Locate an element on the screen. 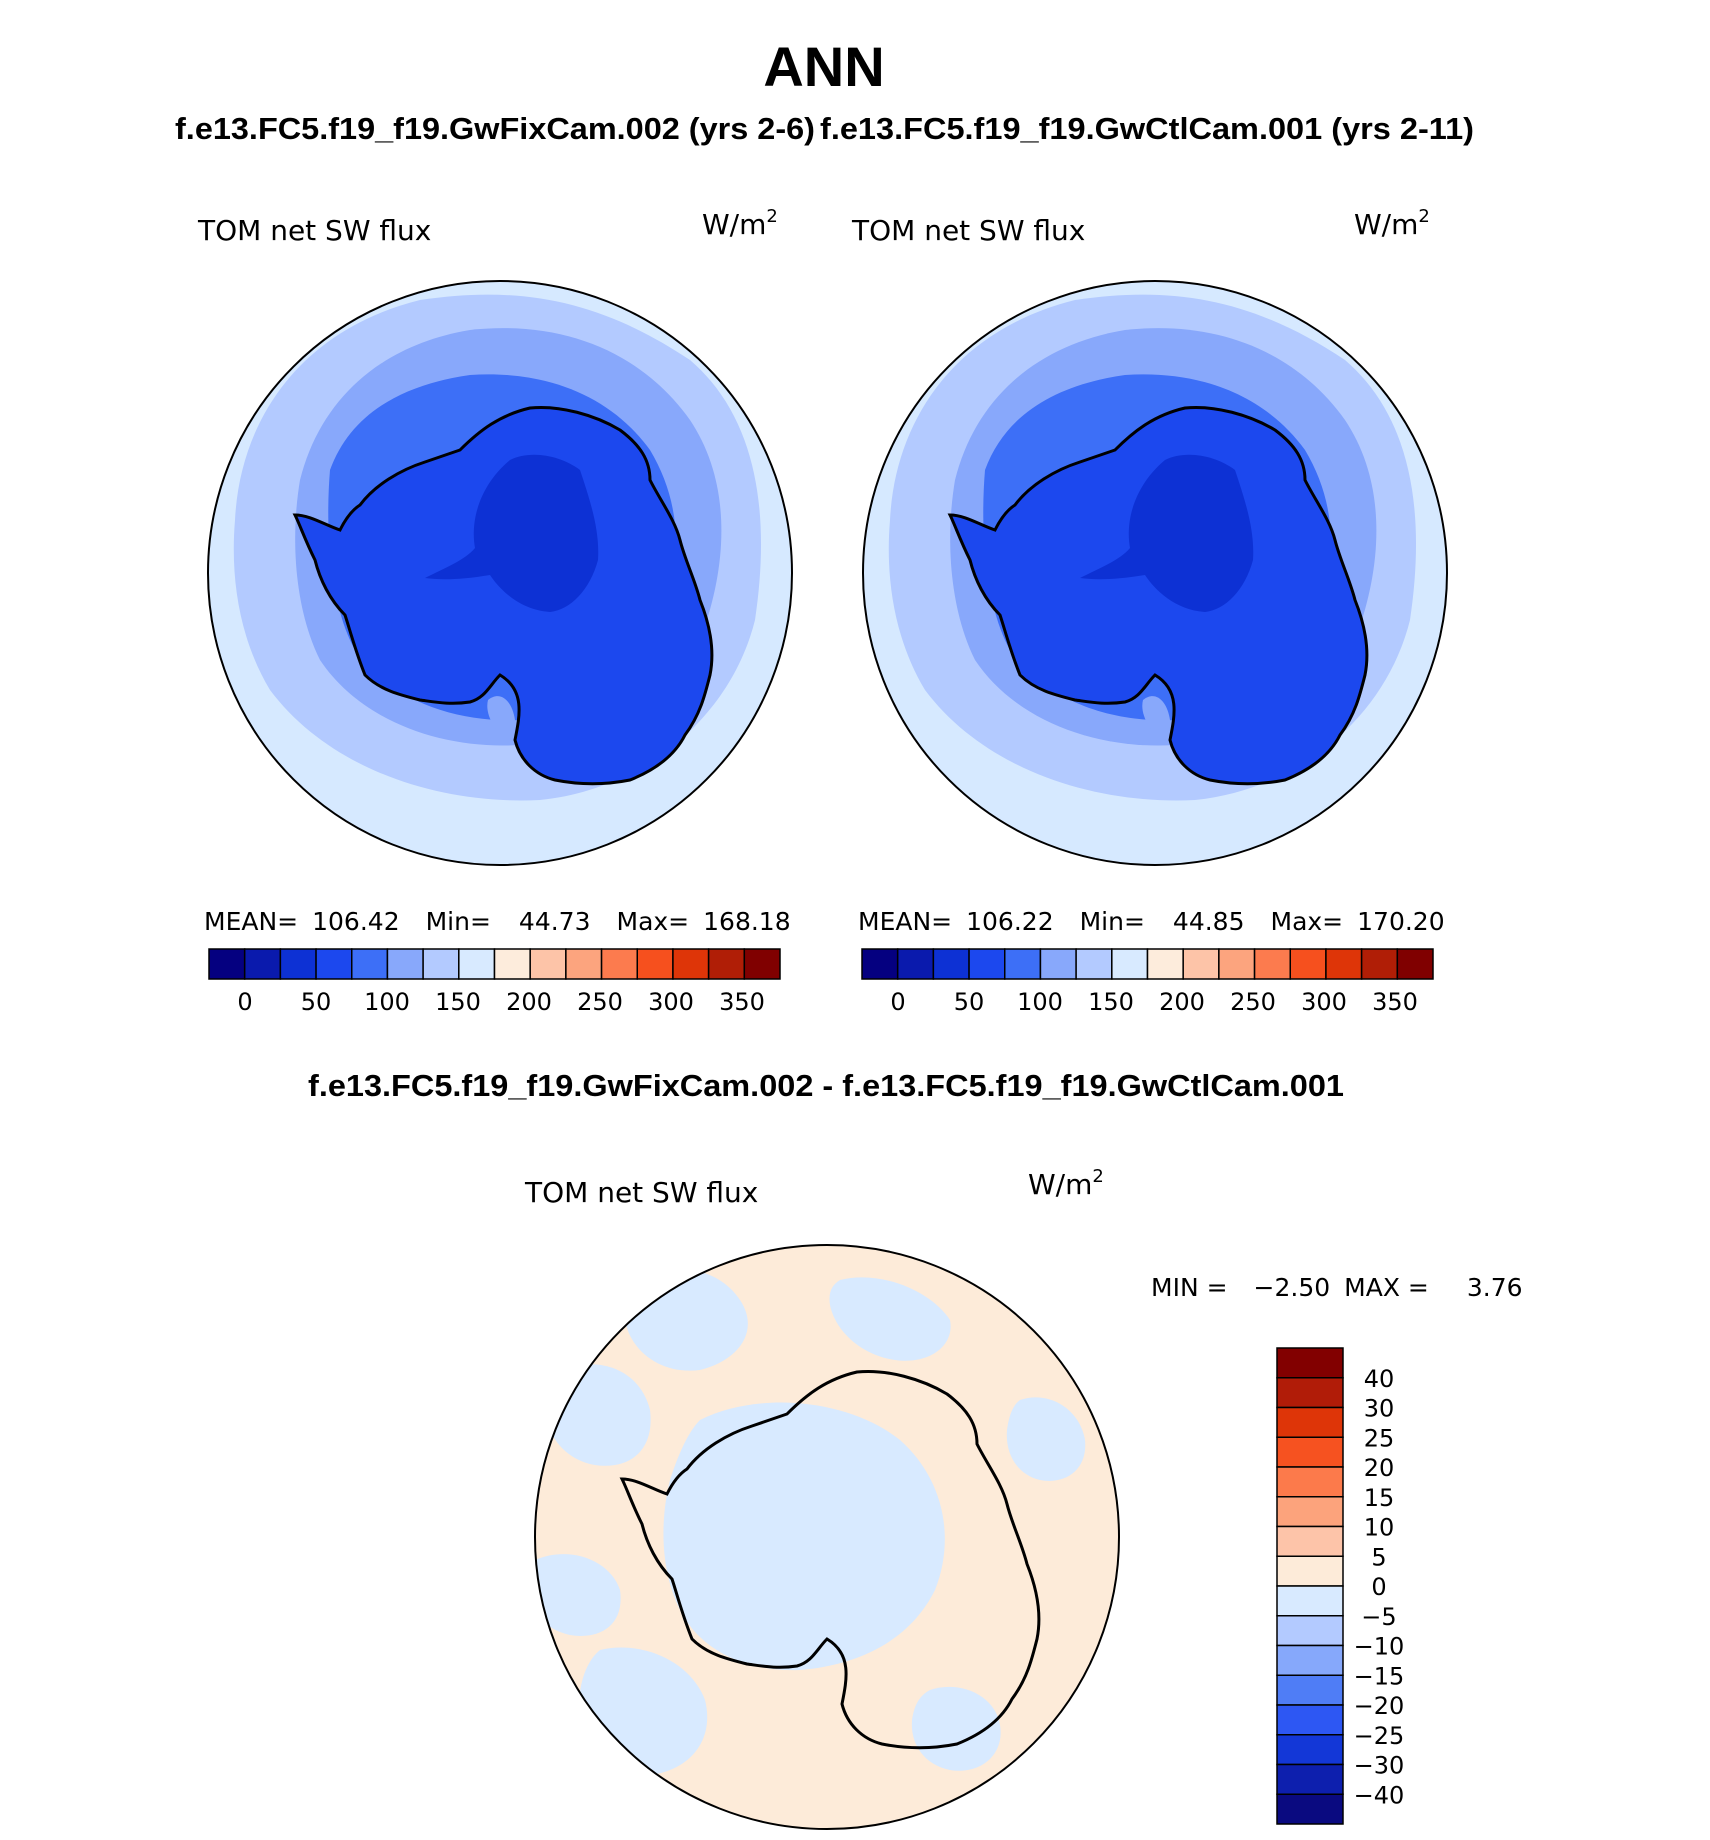 Image resolution: width=1710 pixels, height=1840 pixels. stats-row: MEAN= 106.22 Min= 44.85 Max= 170.20 is located at coordinates (1151, 921).